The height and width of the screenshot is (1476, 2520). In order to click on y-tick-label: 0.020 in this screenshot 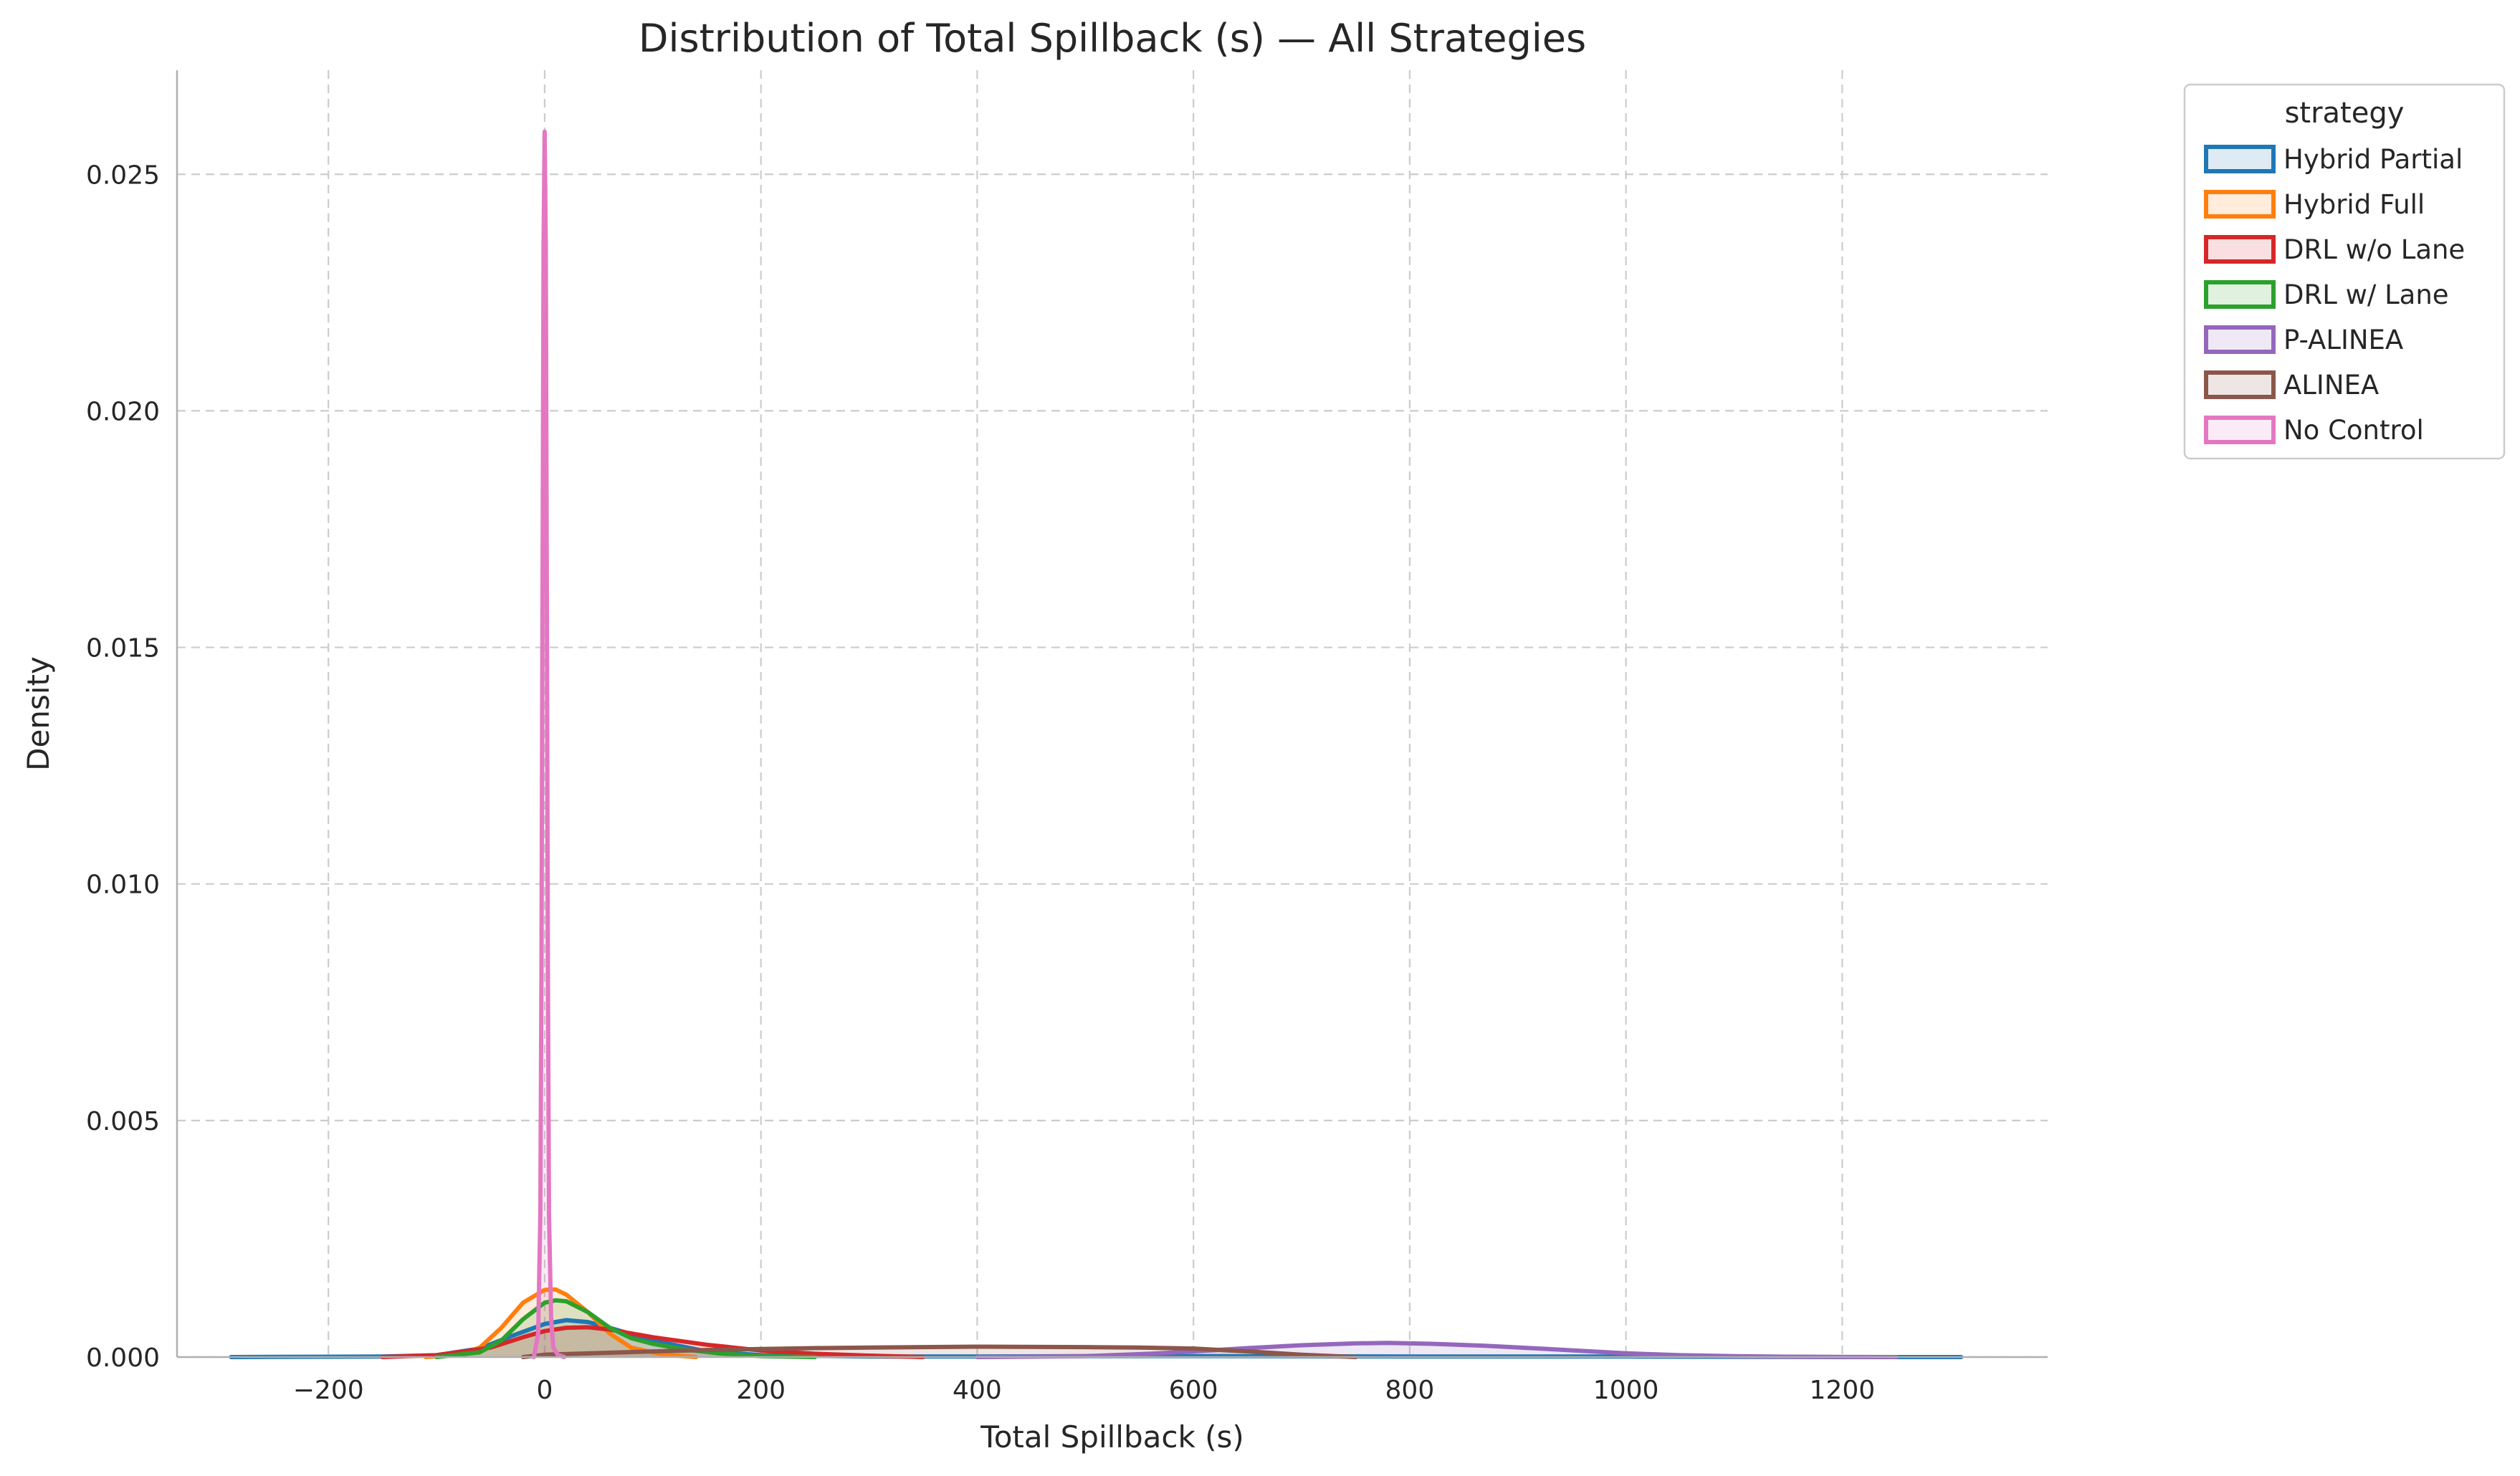, I will do `click(123, 411)`.